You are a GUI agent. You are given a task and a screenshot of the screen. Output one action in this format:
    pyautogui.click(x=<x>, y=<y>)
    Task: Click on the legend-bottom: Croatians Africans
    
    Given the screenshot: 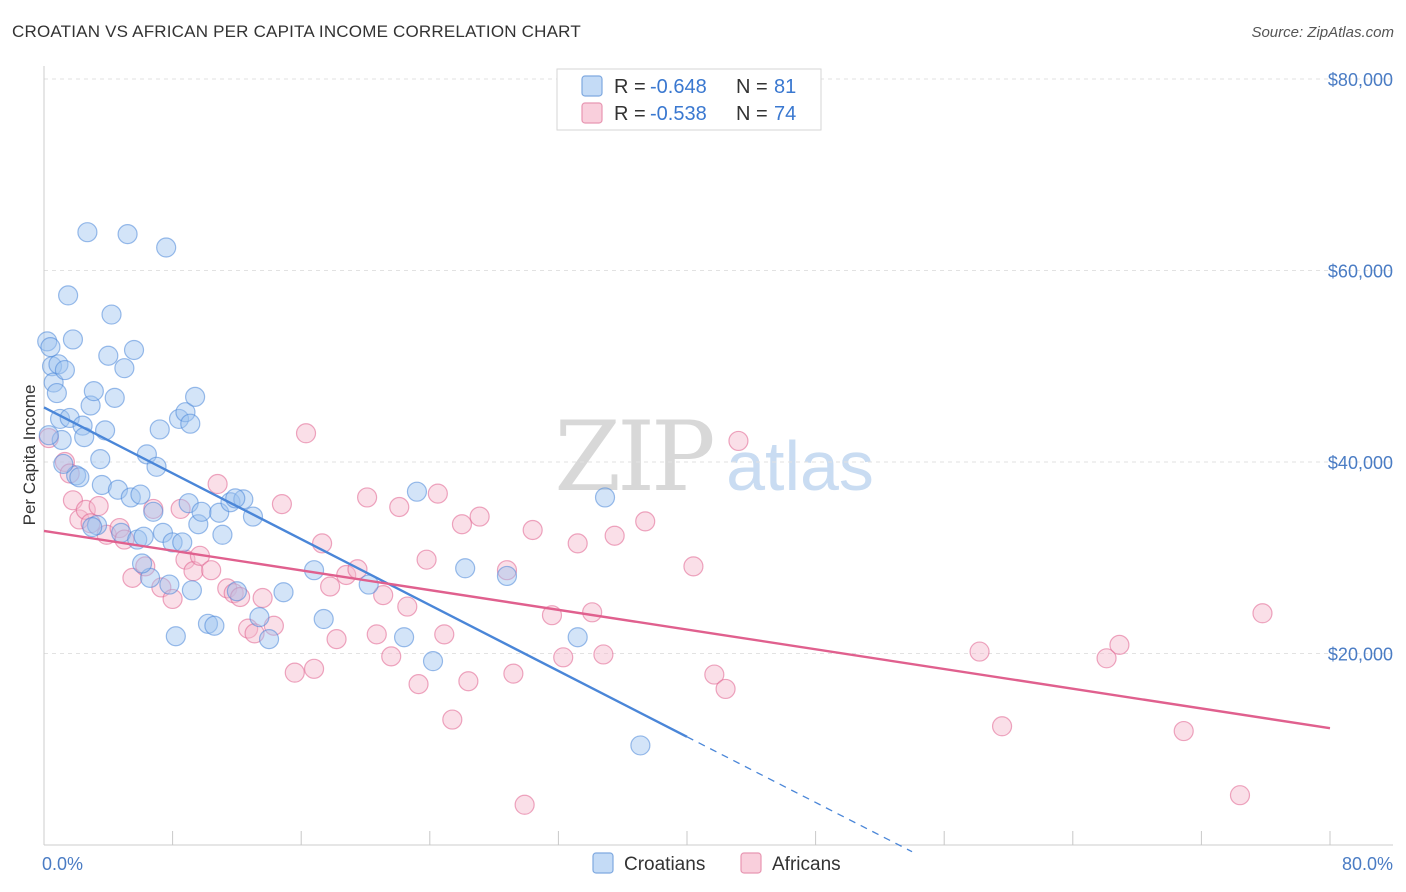 What is the action you would take?
    pyautogui.click(x=716, y=863)
    